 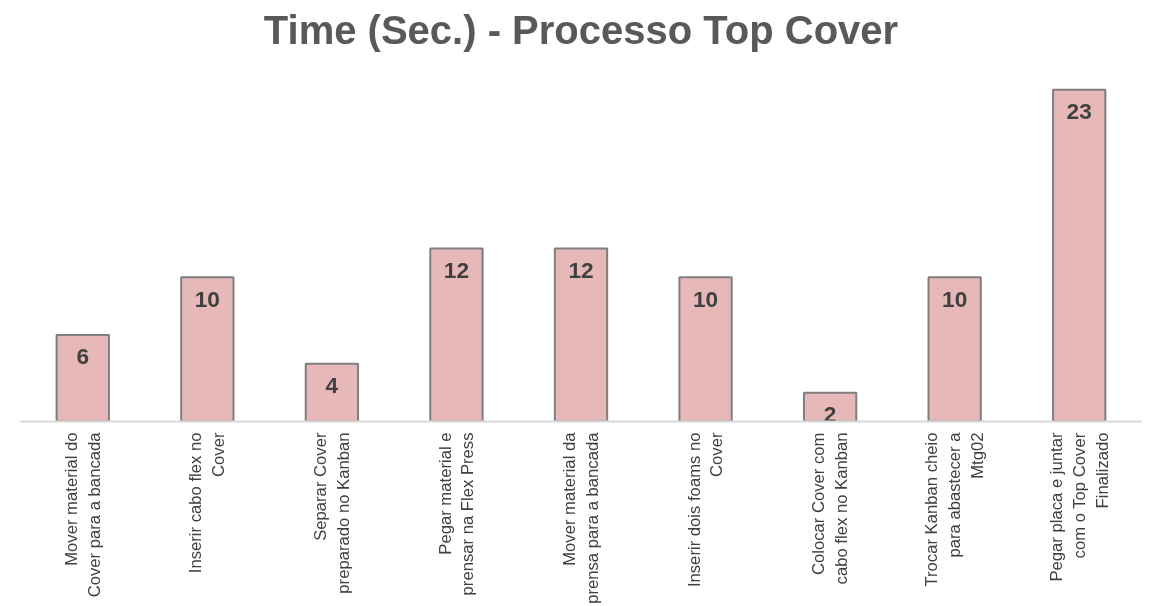 What do you see at coordinates (207, 503) in the screenshot?
I see `x-tick-label: Inserir cabo flex no Cover` at bounding box center [207, 503].